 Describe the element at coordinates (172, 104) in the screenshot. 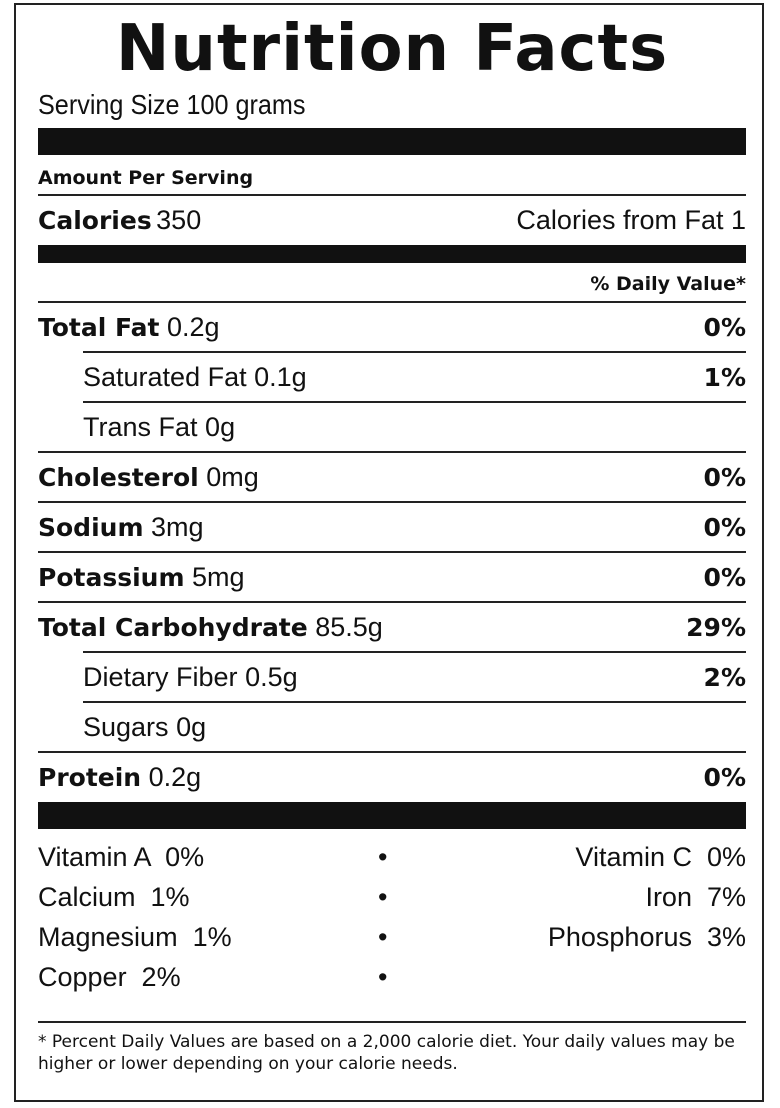

I see `serving-size: Serving Size 100 grams` at that location.